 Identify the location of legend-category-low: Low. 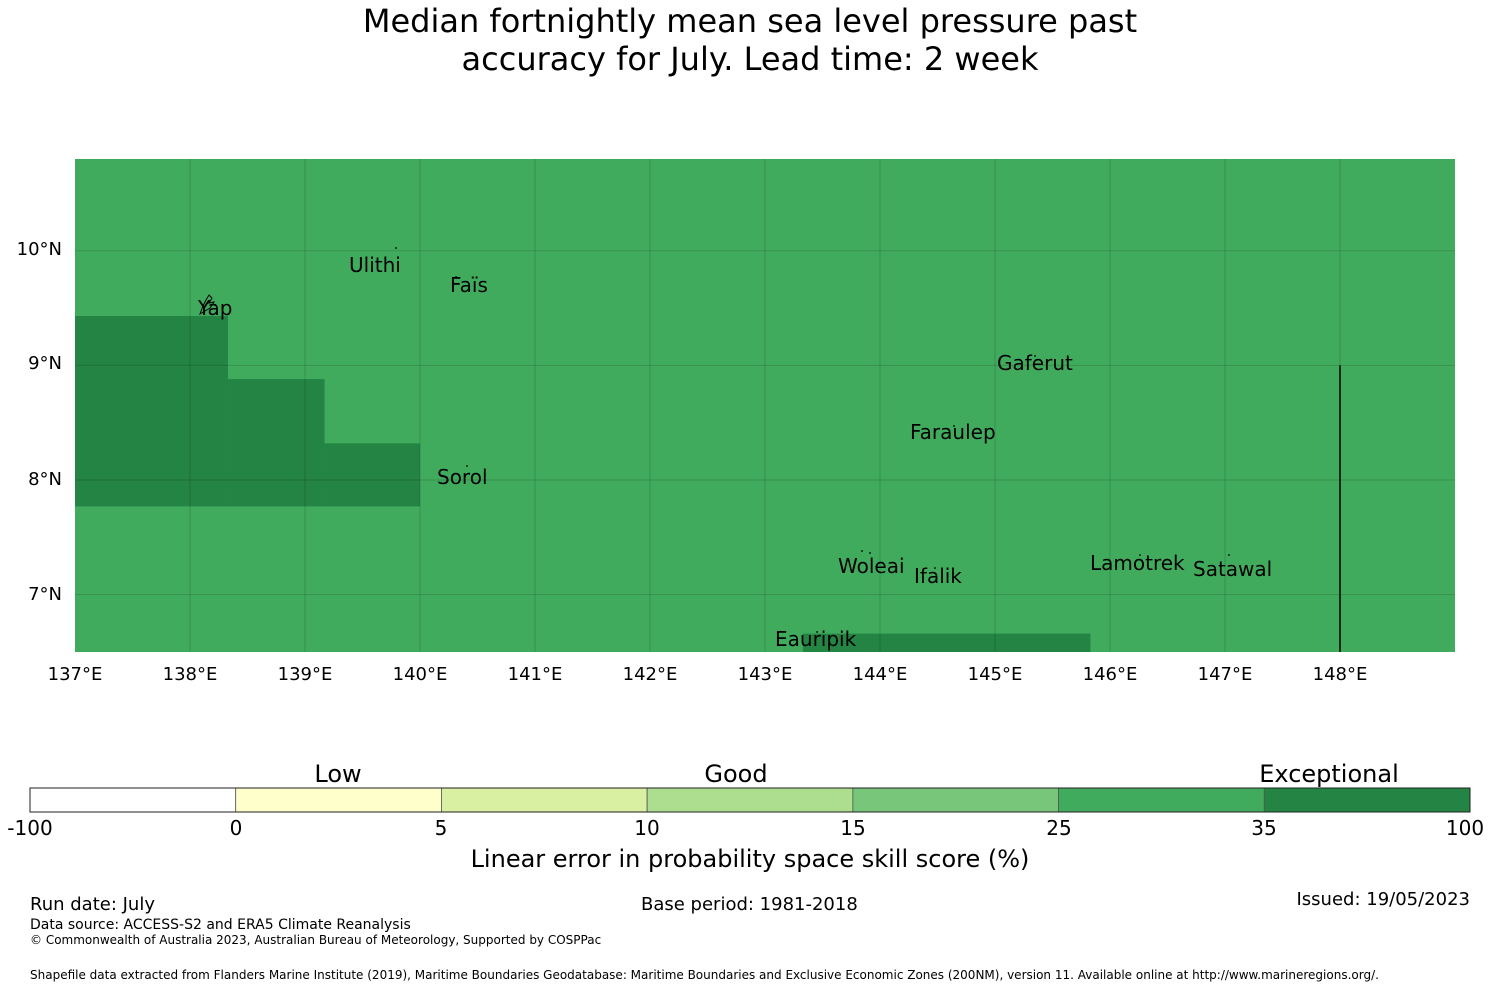
(338, 774).